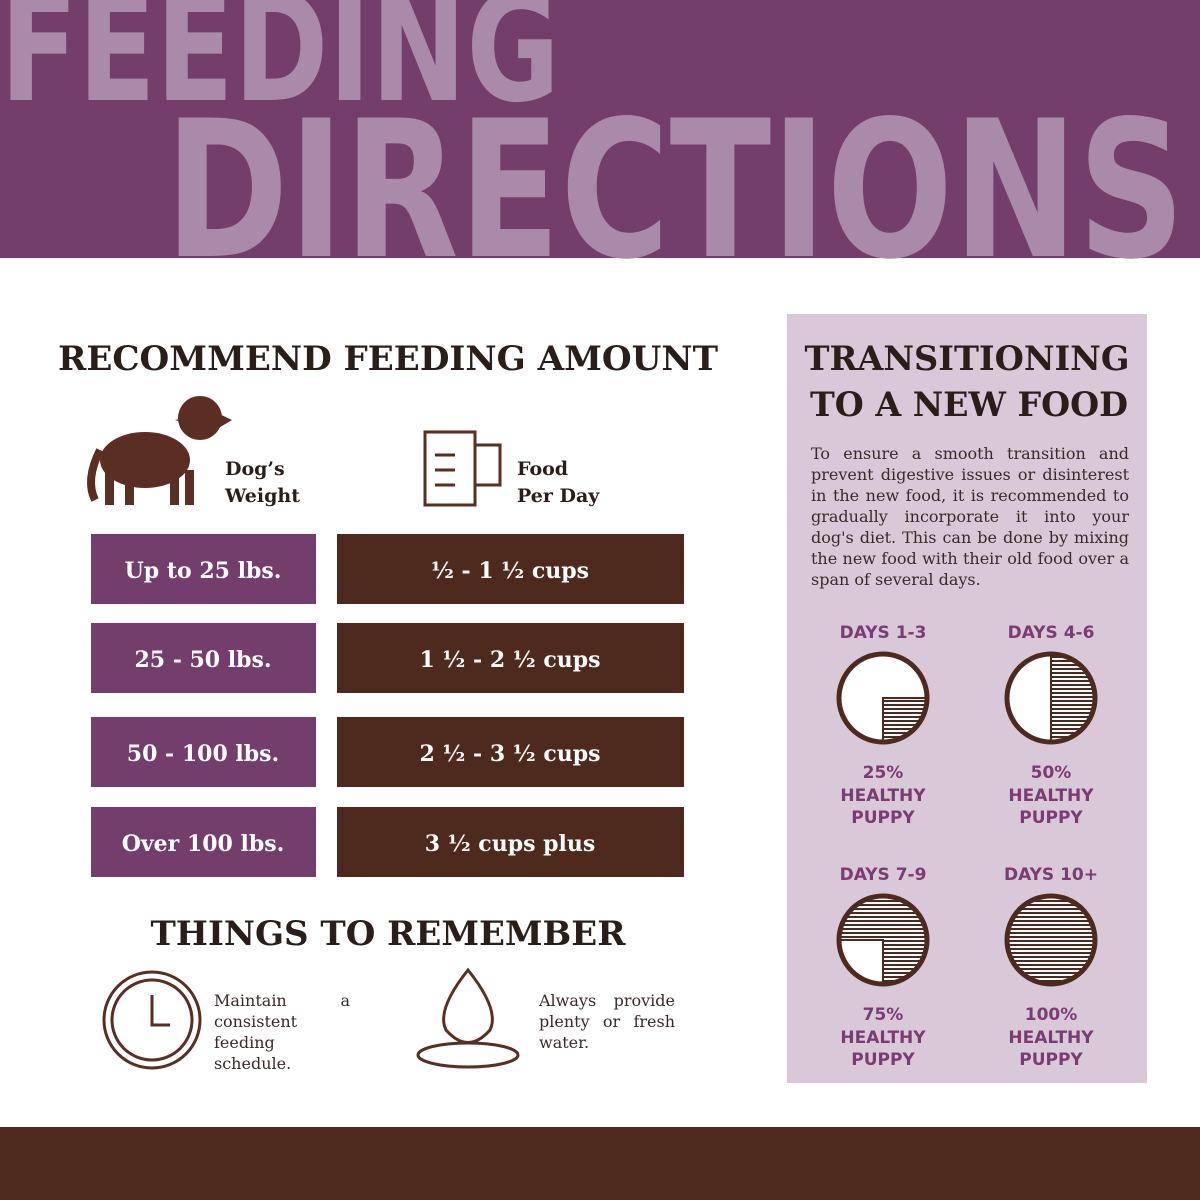 The image size is (1200, 1200). I want to click on pie-fill, so click(1051, 940).